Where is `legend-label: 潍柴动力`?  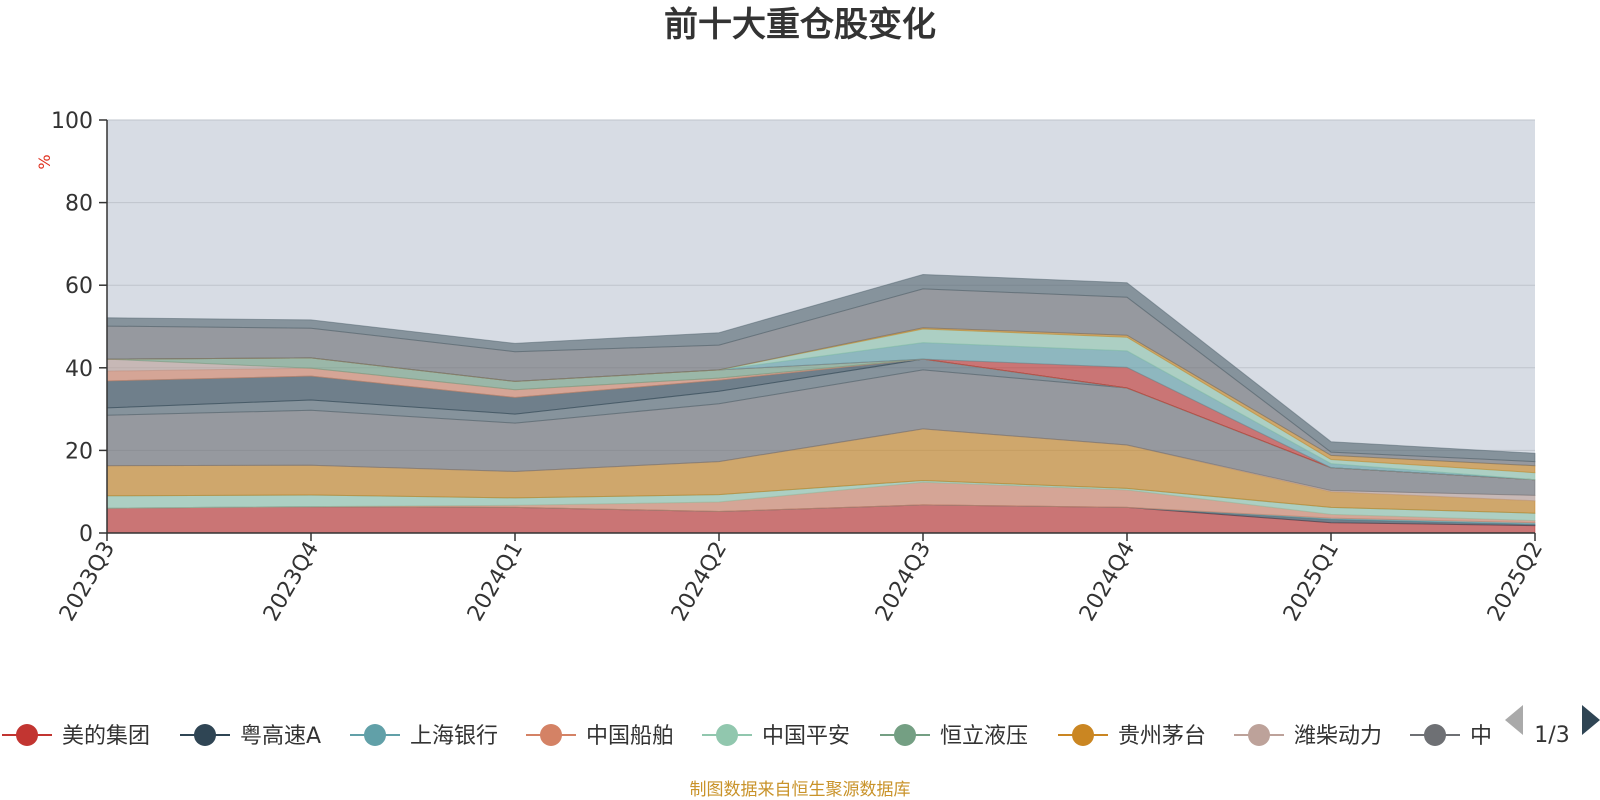 legend-label: 潍柴动力 is located at coordinates (1338, 736).